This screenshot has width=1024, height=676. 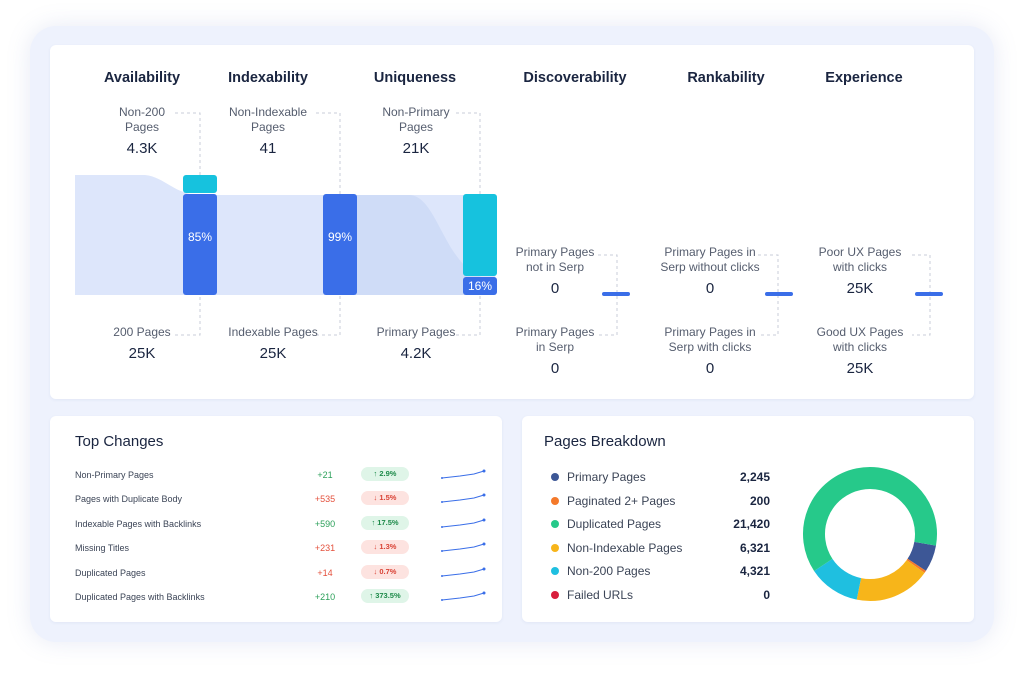 I want to click on breakdown-item-name: Primary Pages, so click(x=606, y=477).